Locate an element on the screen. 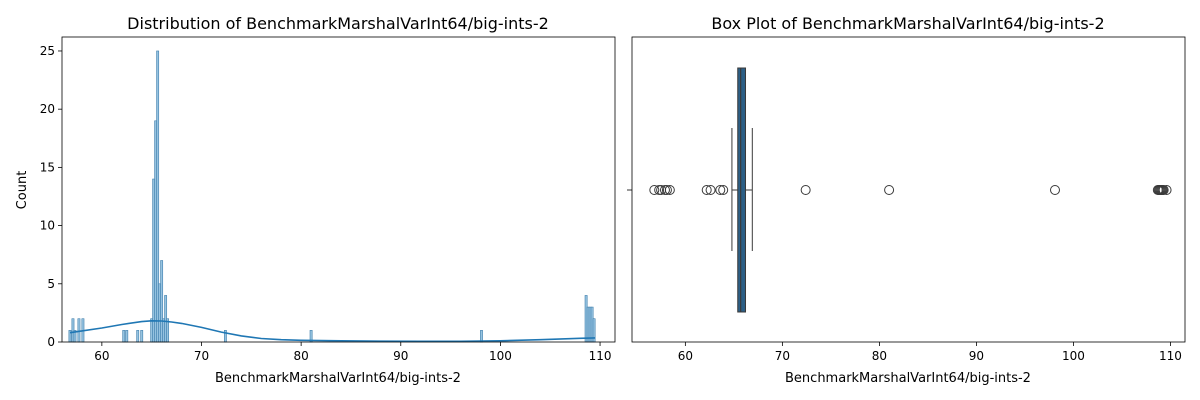 This screenshot has height=400, width=1200. y-tick-label: 20 is located at coordinates (47, 109).